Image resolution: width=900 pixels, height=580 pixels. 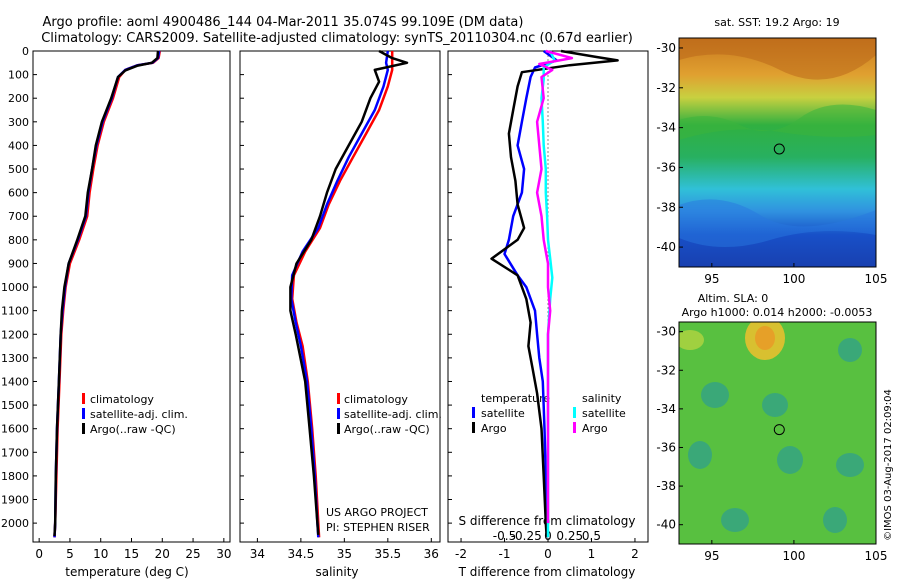 I want to click on depth-tick-label: 800, so click(x=18, y=240).